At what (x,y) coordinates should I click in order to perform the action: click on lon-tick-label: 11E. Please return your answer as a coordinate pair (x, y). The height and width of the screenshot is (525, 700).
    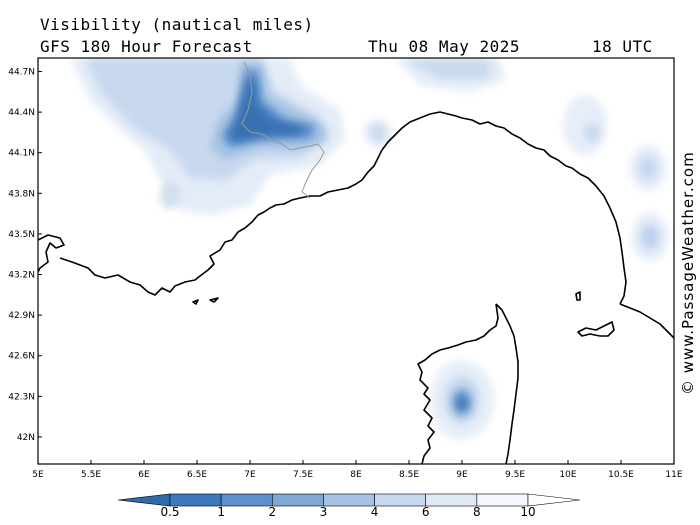
    Looking at the image, I should click on (673, 475).